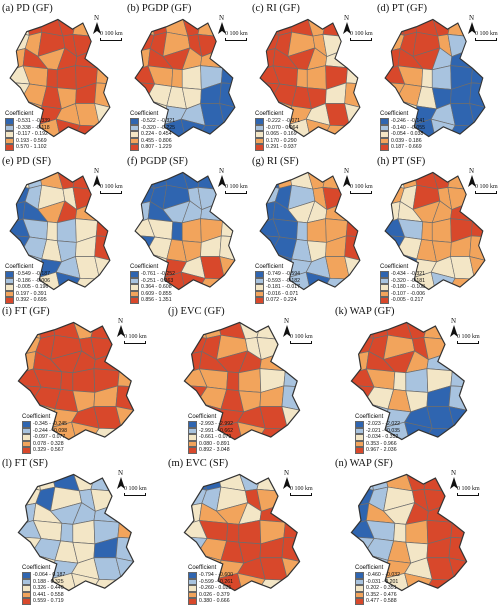 The height and width of the screenshot is (607, 500). I want to click on legend-item: -0.434 - -0.321, so click(402, 274).